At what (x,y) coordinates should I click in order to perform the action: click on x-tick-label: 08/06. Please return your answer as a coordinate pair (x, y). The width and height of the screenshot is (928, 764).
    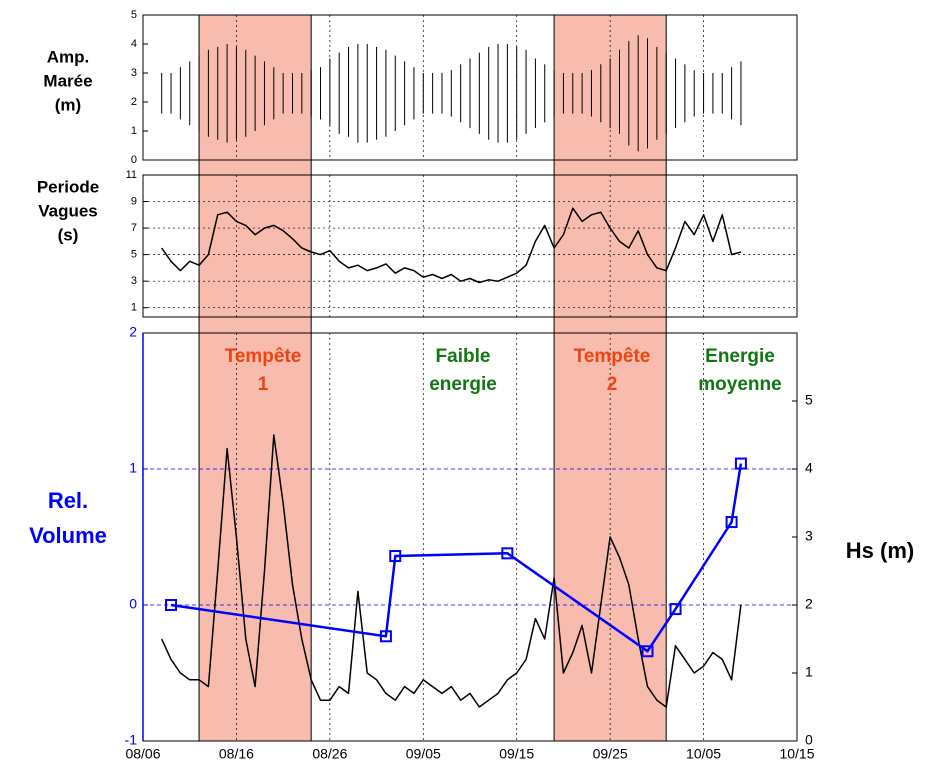
    Looking at the image, I should click on (142, 754).